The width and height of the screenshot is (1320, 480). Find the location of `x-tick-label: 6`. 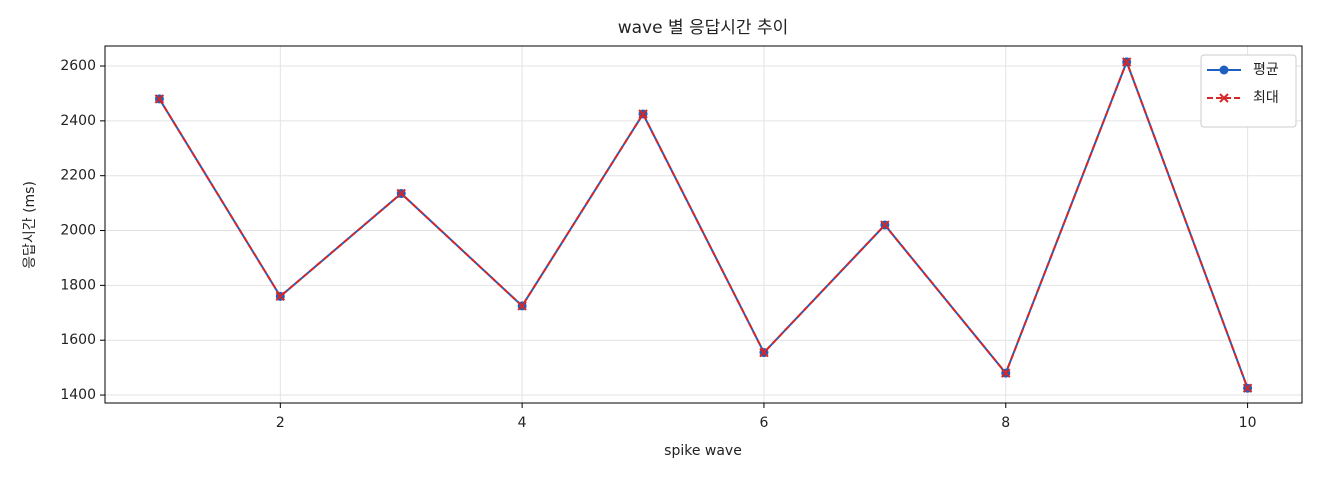

x-tick-label: 6 is located at coordinates (763, 423).